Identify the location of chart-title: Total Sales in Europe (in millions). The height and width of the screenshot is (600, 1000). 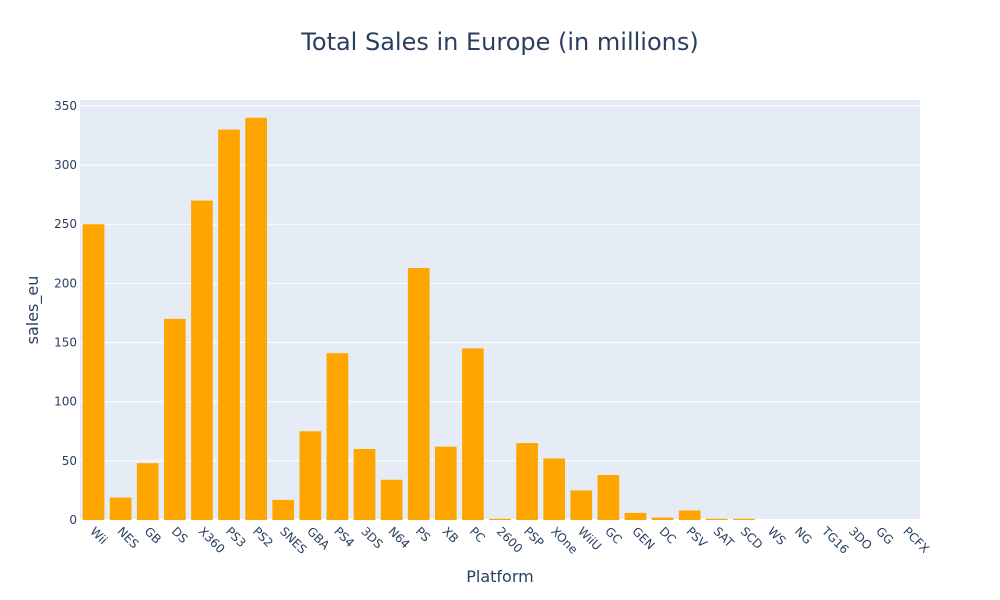
(499, 42).